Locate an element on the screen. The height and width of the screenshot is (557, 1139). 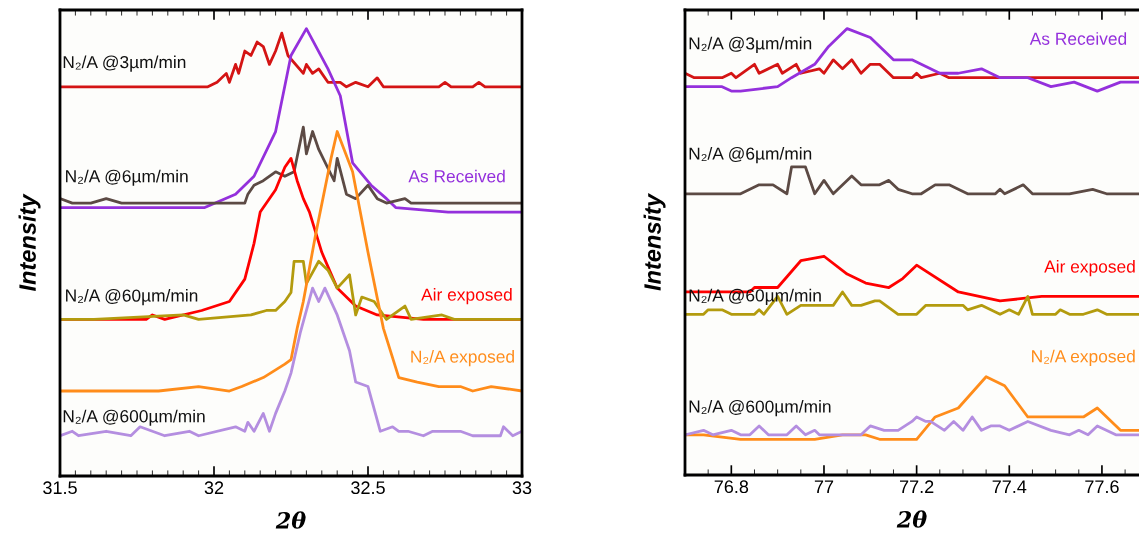
x-tick-label: 77 is located at coordinates (824, 486).